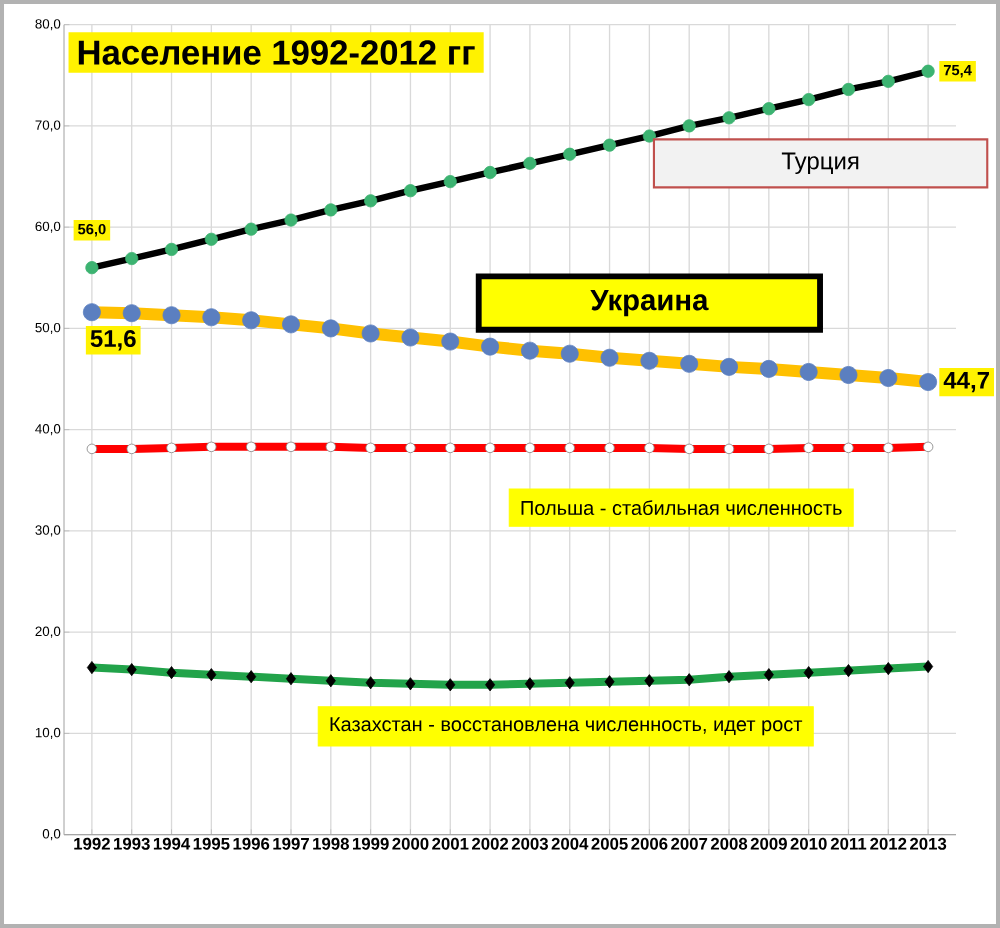  I want to click on x-tick-label: 2005, so click(609, 843).